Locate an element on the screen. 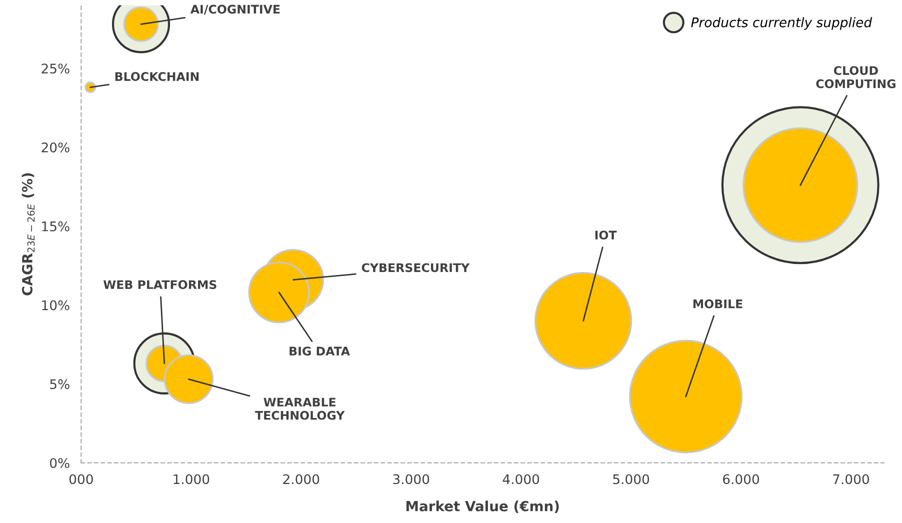  annotation: CLOUD COMPUTING is located at coordinates (856, 77).